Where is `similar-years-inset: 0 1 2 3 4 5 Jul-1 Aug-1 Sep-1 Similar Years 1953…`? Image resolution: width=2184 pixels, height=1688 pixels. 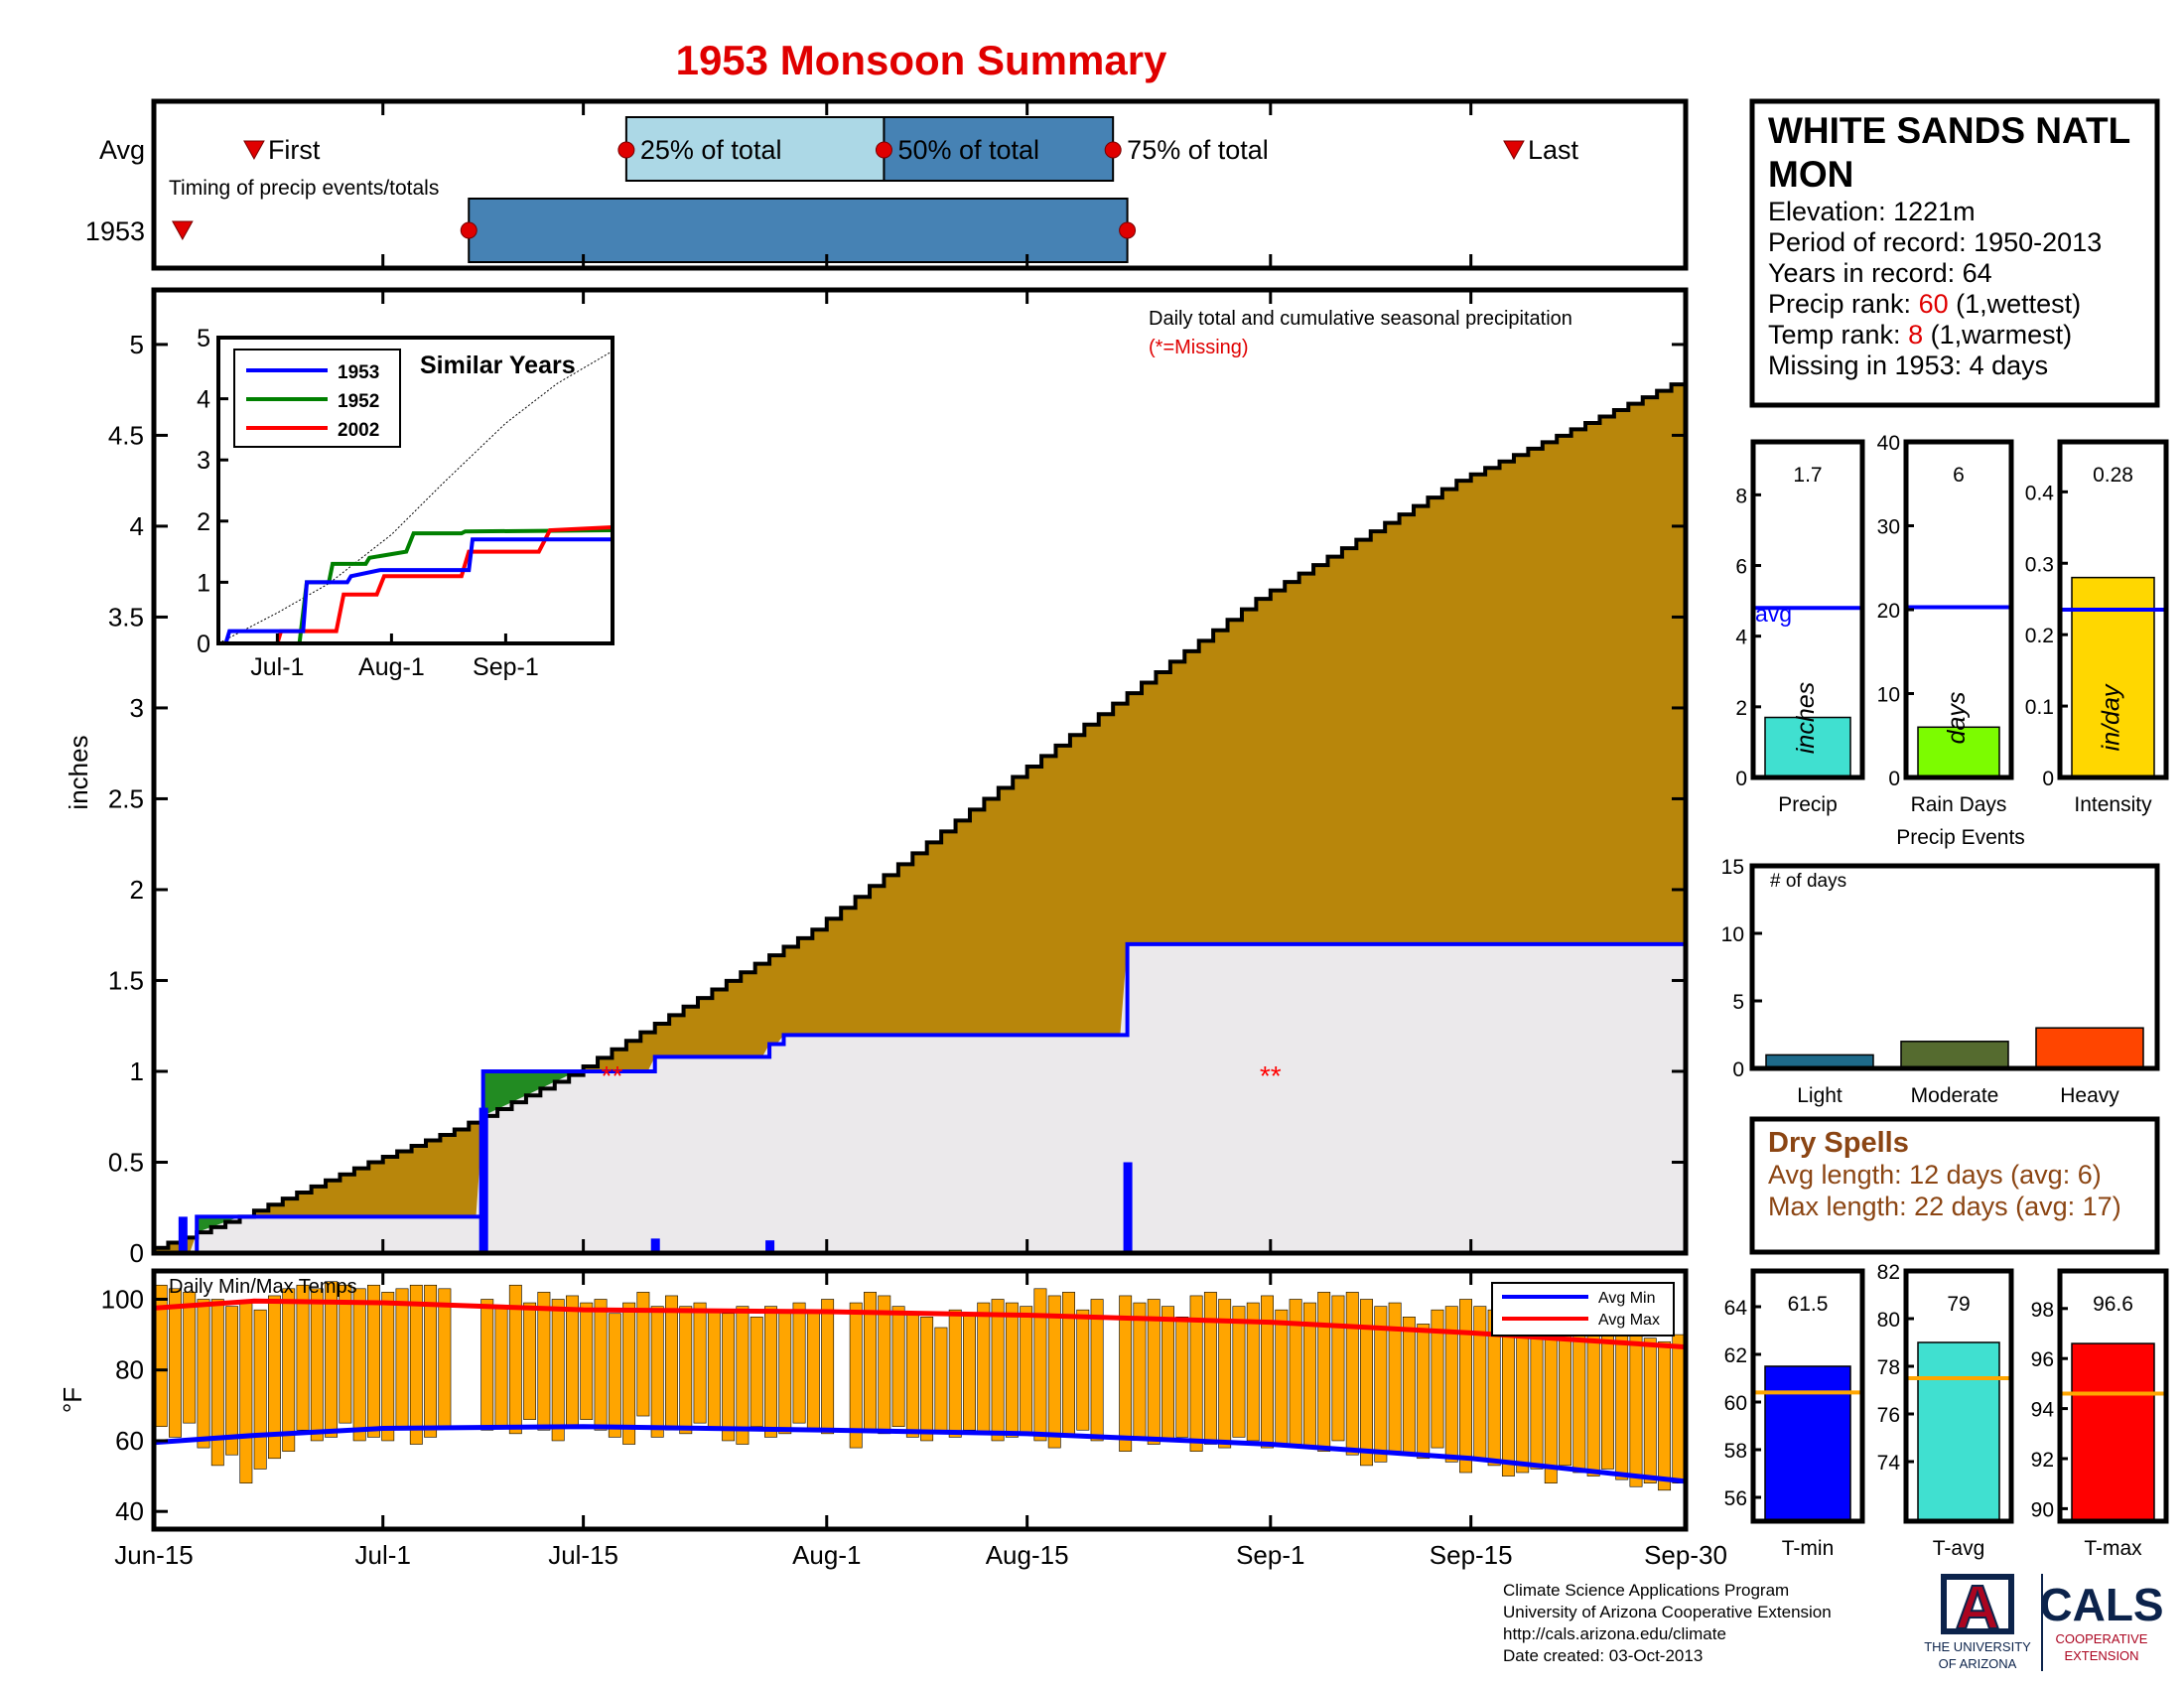
similar-years-inset: 0 1 2 3 4 5 Jul-1 Aug-1 Sep-1 Similar Years 1953… is located at coordinates (405, 503).